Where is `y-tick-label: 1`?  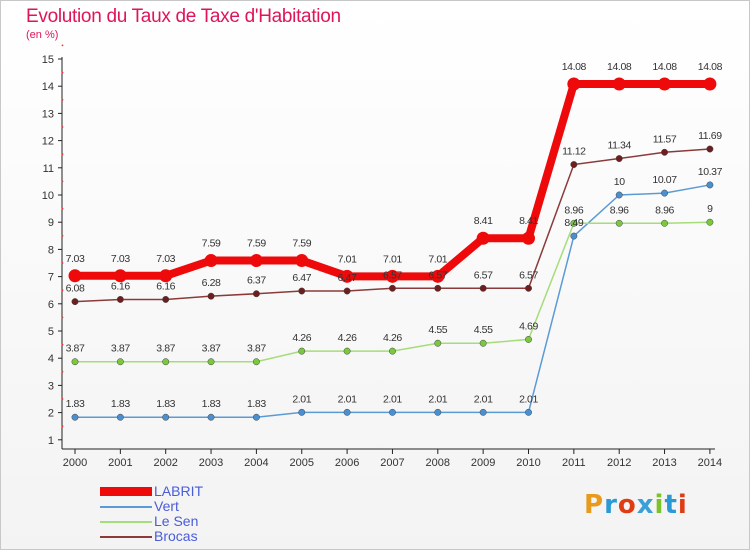 y-tick-label: 1 is located at coordinates (51, 441).